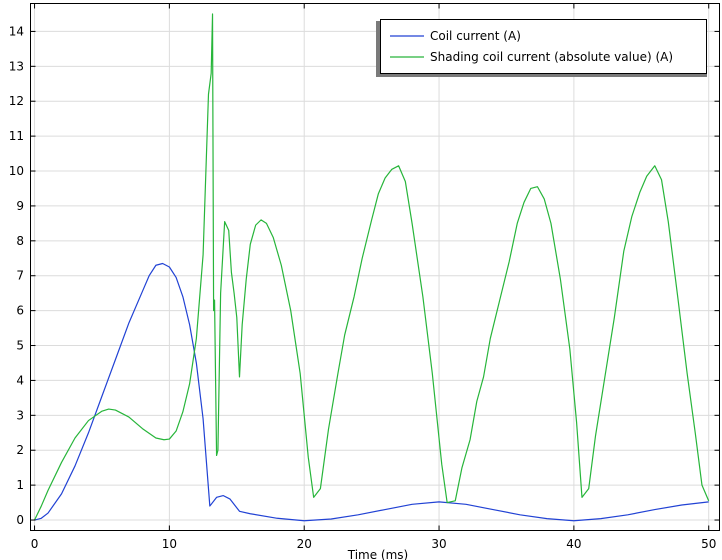  I want to click on y-tick-label: 11, so click(16, 136).